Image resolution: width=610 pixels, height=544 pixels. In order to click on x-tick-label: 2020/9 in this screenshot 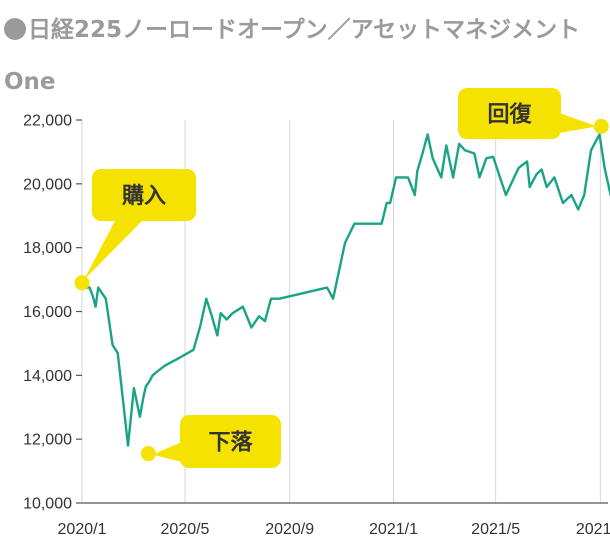, I will do `click(289, 529)`.